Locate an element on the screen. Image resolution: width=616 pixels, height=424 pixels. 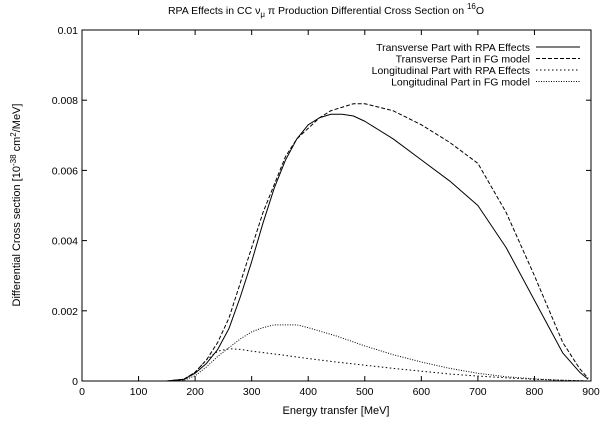
x-tick-label: 800 is located at coordinates (535, 392).